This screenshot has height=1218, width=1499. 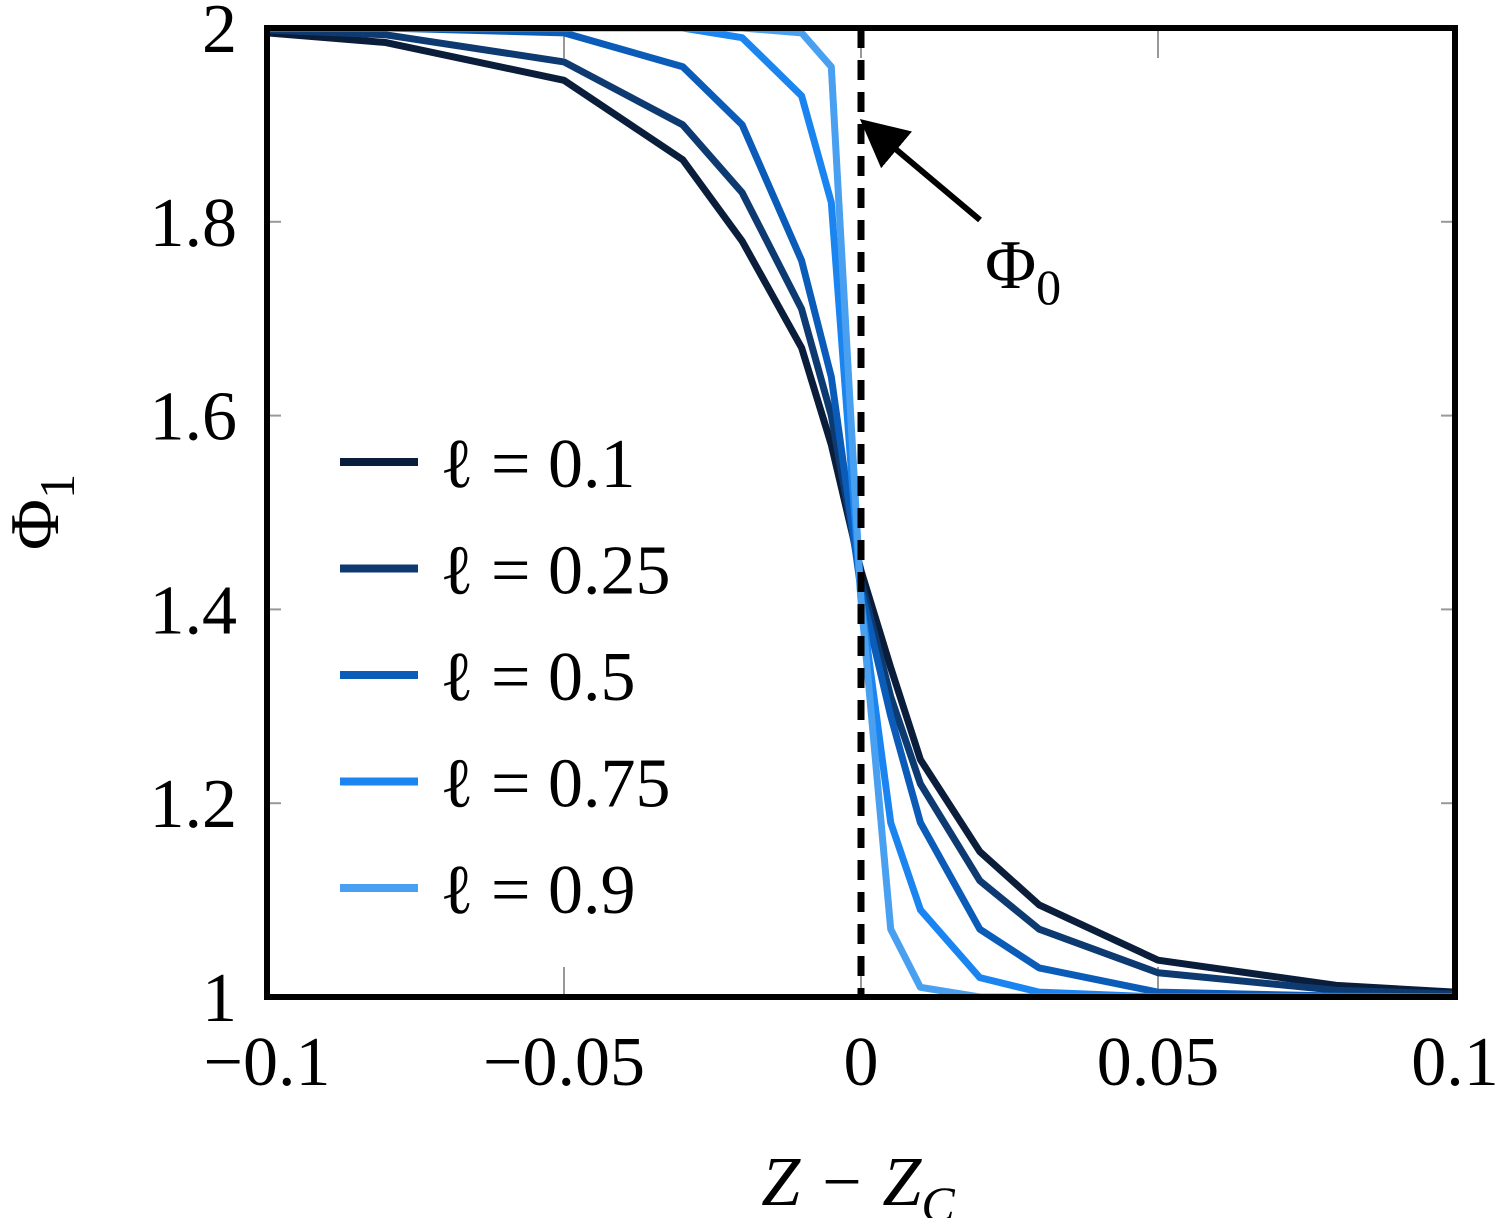 What do you see at coordinates (194, 804) in the screenshot?
I see `y-tick-label: 1.2` at bounding box center [194, 804].